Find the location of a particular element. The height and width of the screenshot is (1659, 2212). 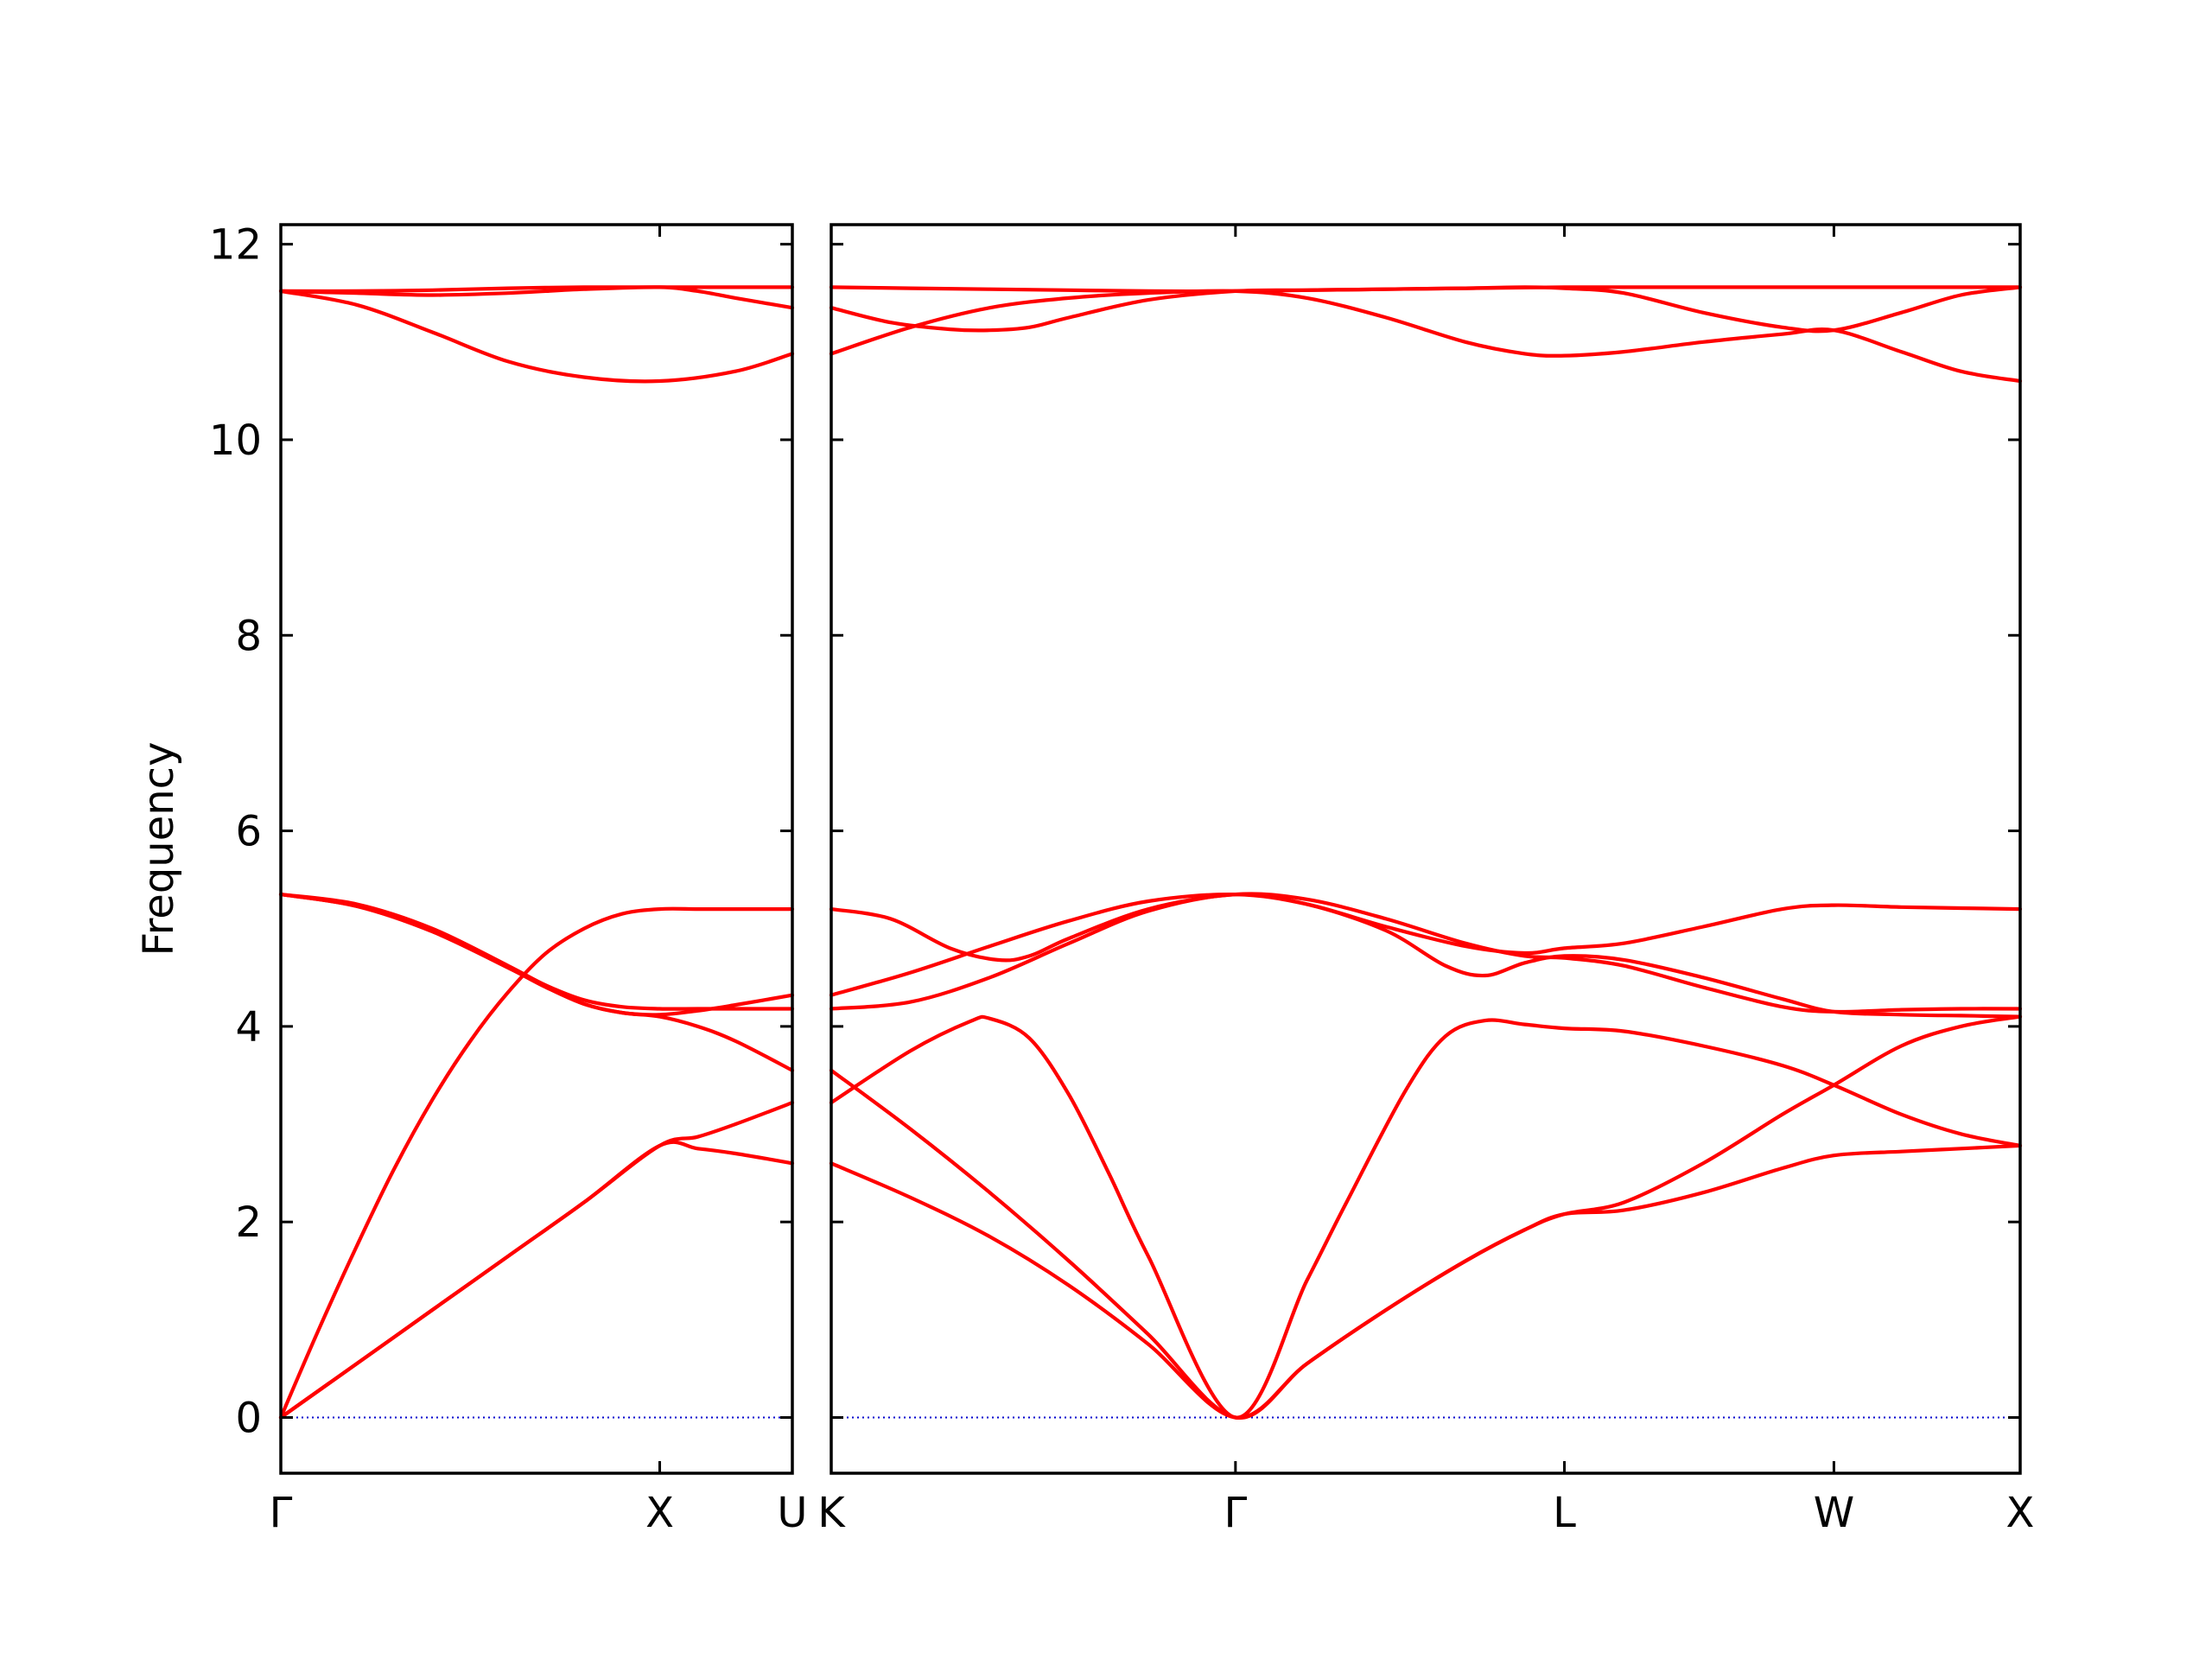

x-tick-label: U is located at coordinates (792, 1513).